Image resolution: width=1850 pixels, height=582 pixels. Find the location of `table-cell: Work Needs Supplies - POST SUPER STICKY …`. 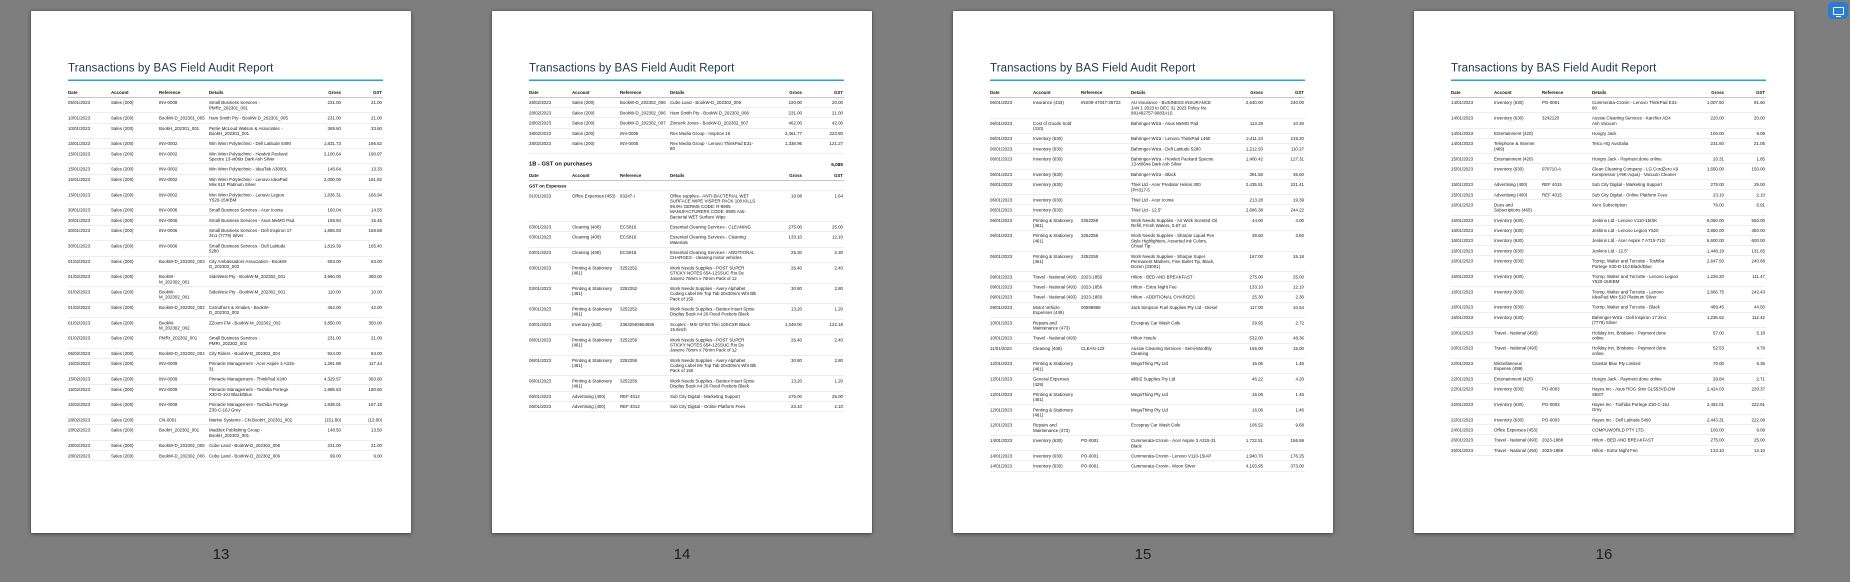

table-cell: Work Needs Supplies - POST SUPER STICKY … is located at coordinates (707, 273).